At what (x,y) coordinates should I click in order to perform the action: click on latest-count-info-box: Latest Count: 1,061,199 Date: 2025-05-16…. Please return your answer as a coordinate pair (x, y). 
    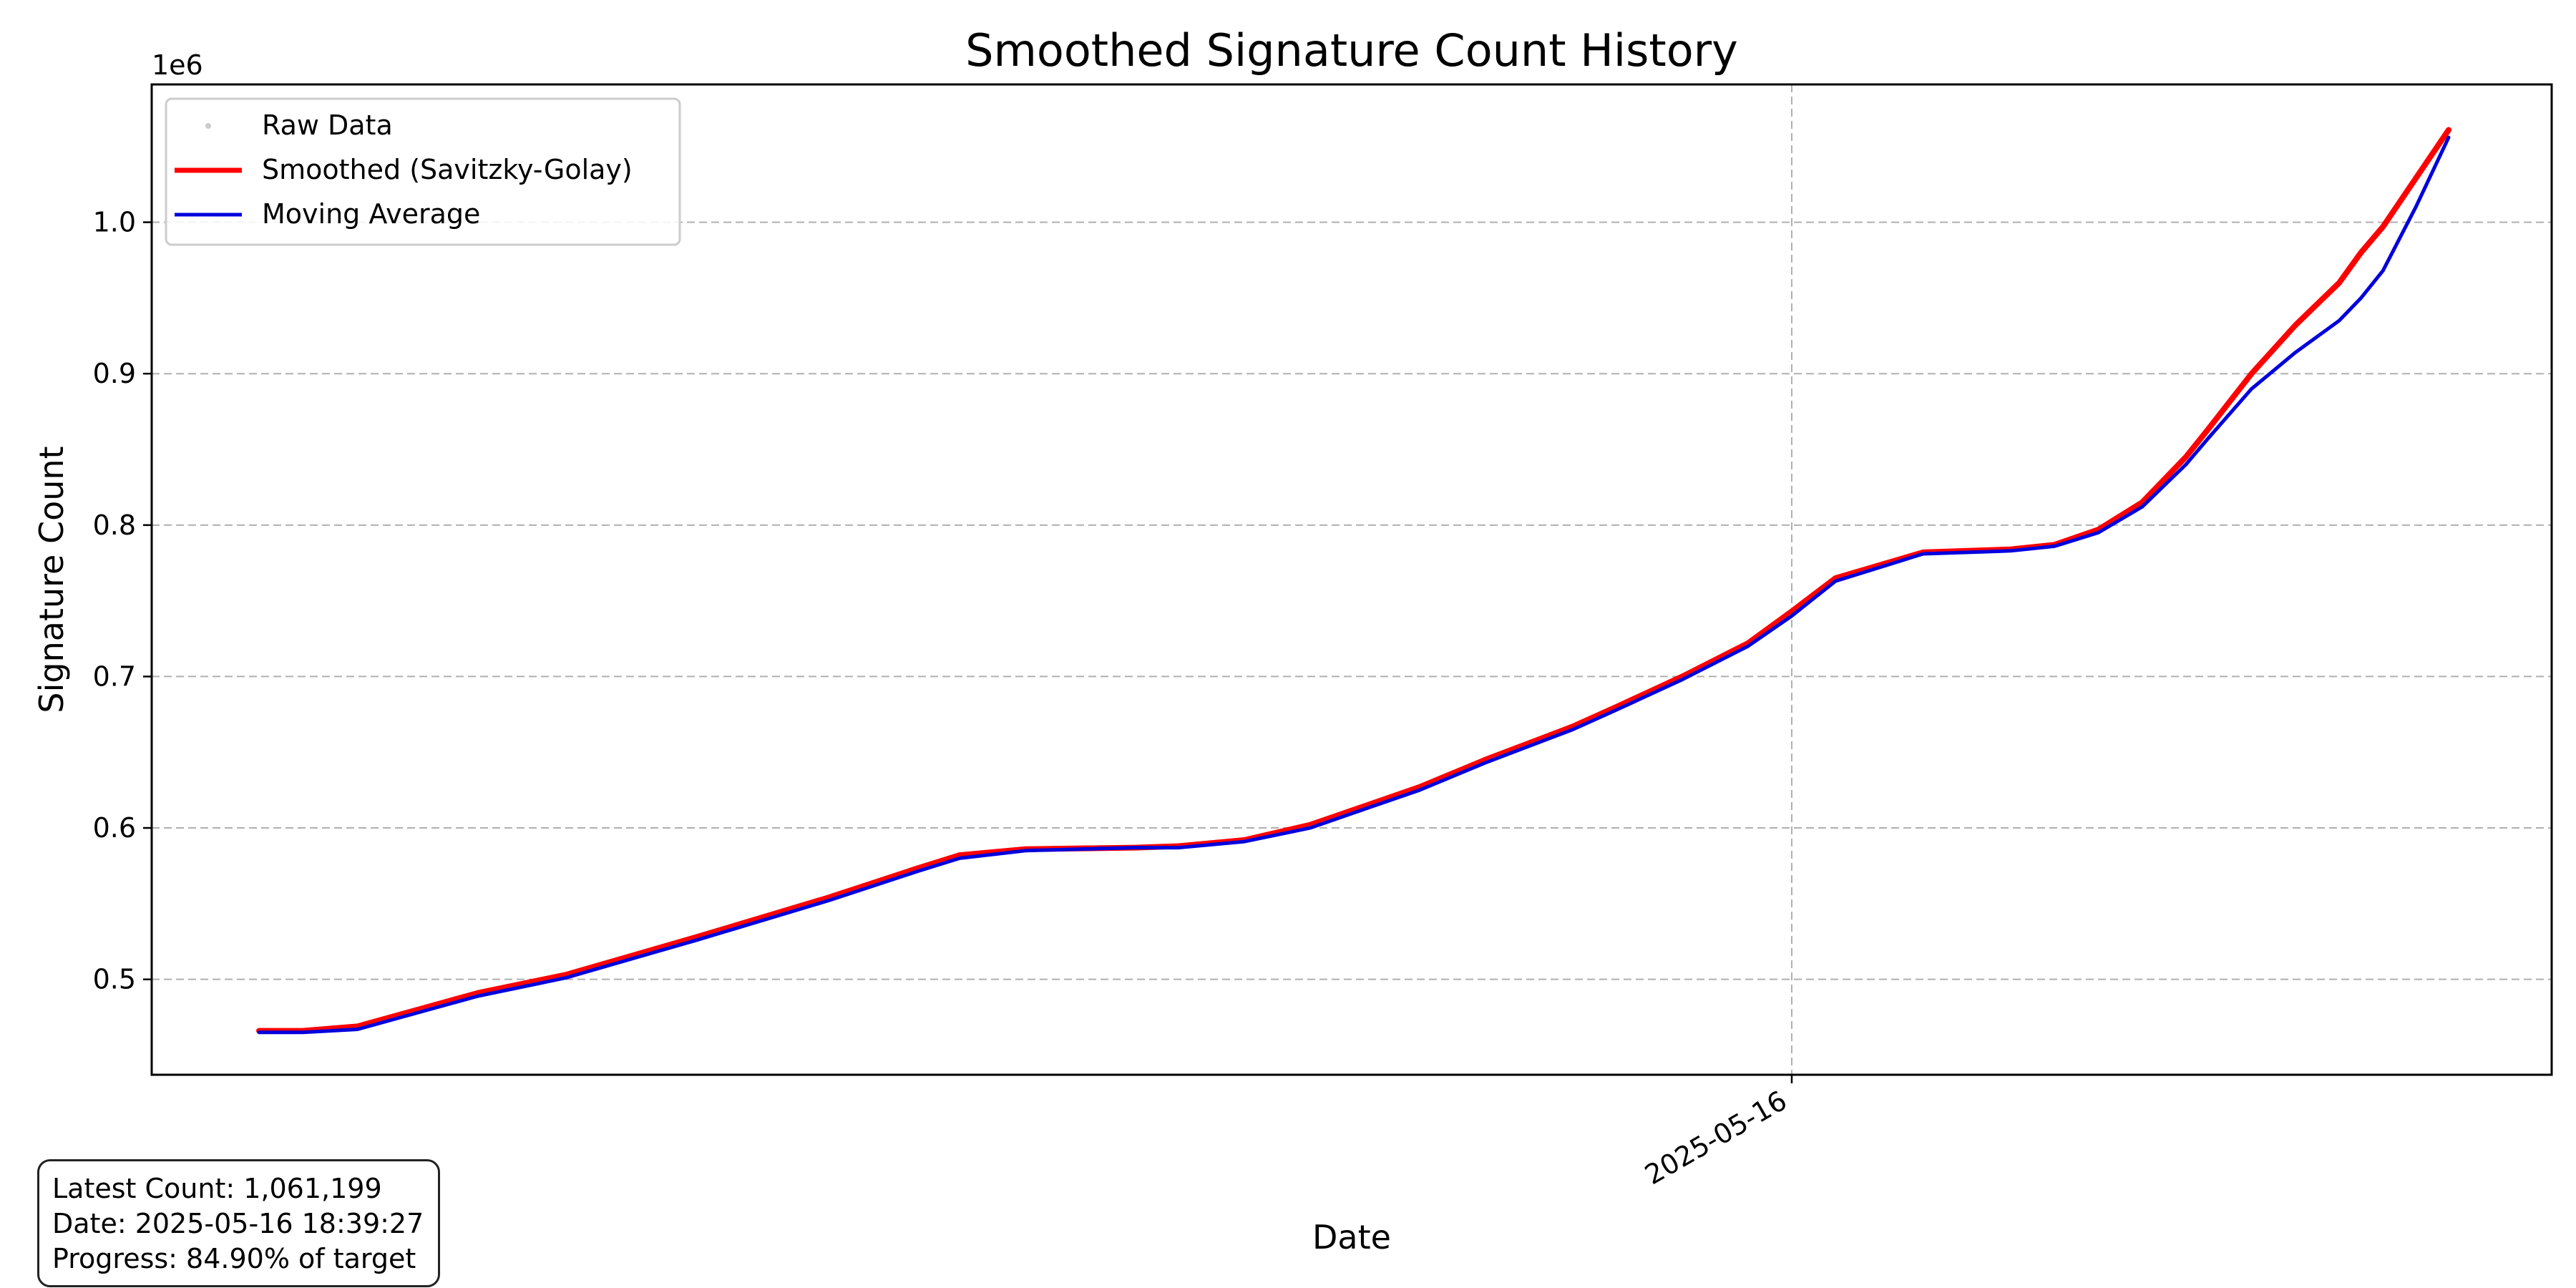
    Looking at the image, I should click on (239, 1223).